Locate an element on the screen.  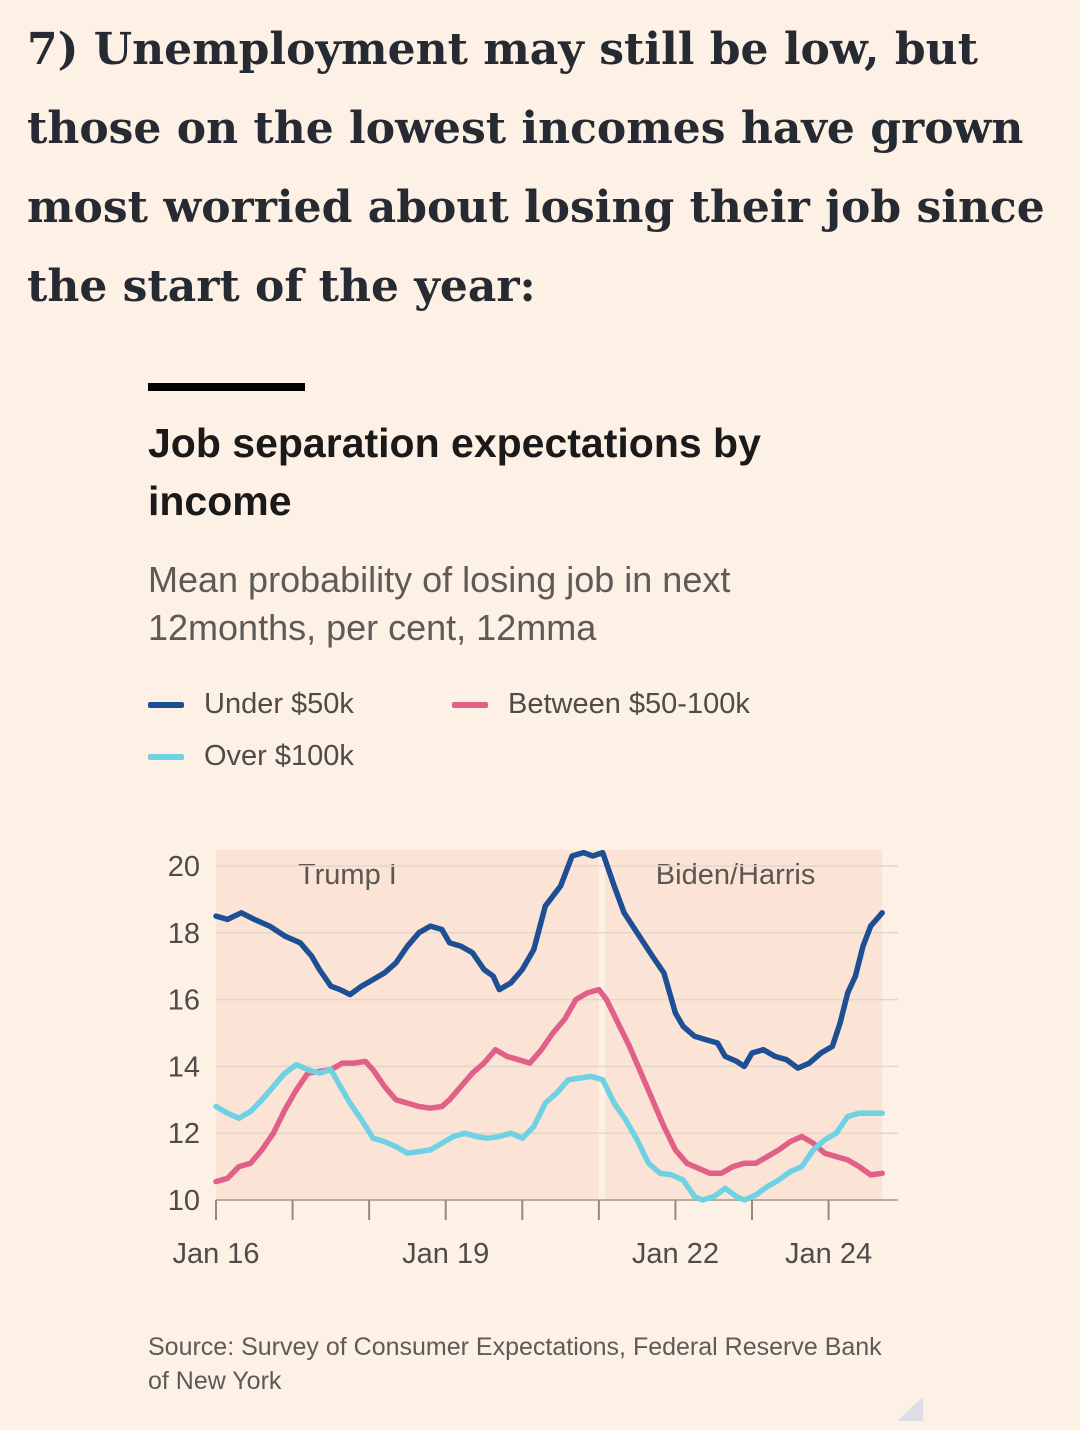
legend-label-50-100k: Between $50-100k is located at coordinates (629, 704).